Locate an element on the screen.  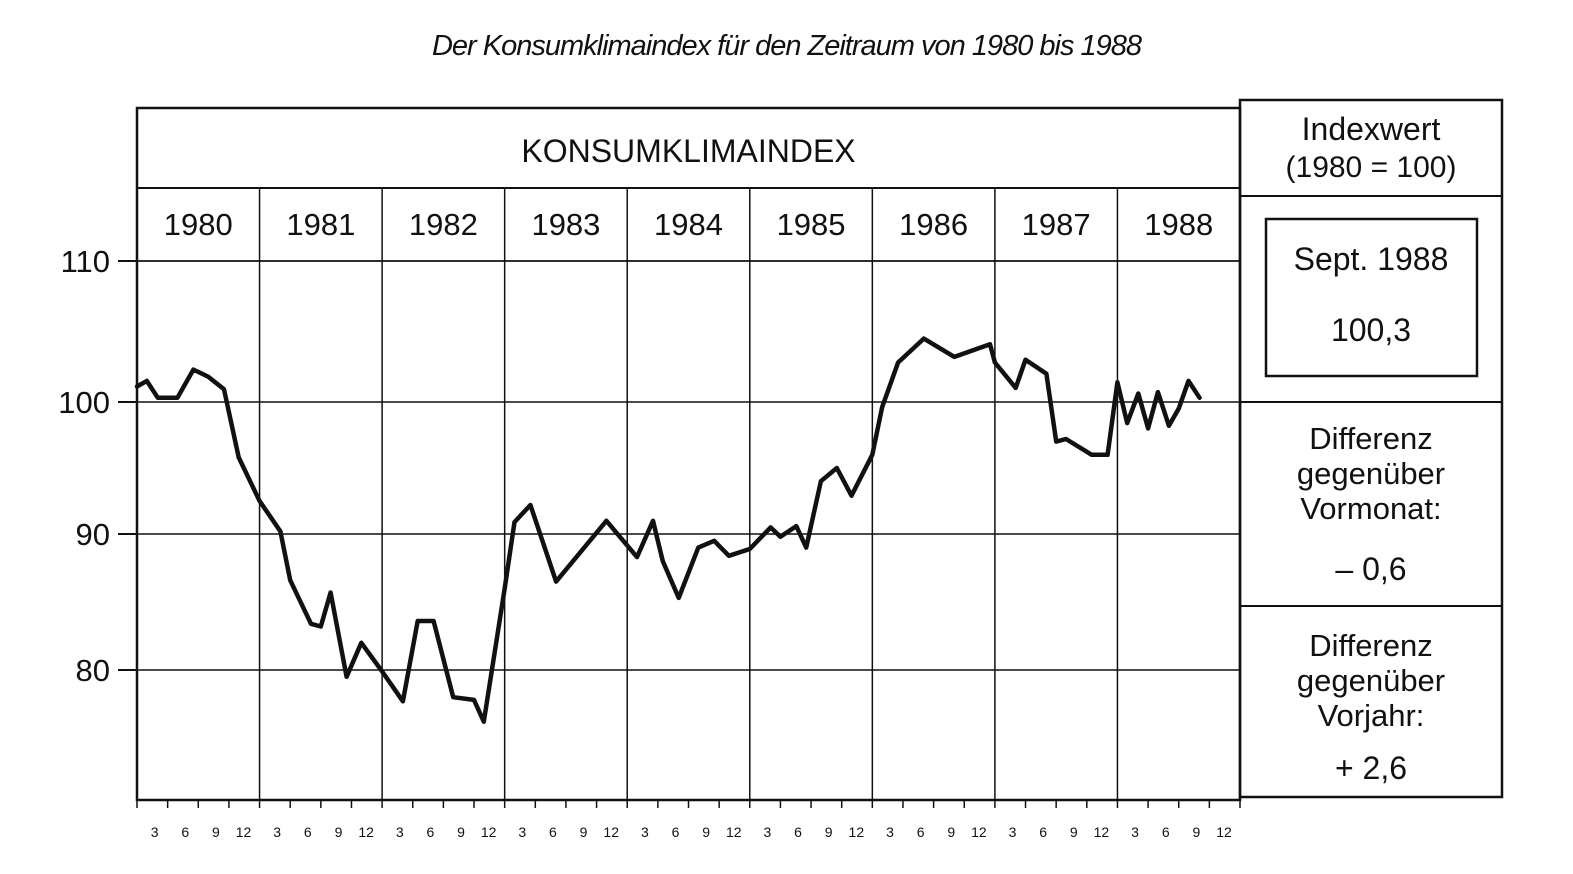
year-label: 1982 is located at coordinates (443, 224).